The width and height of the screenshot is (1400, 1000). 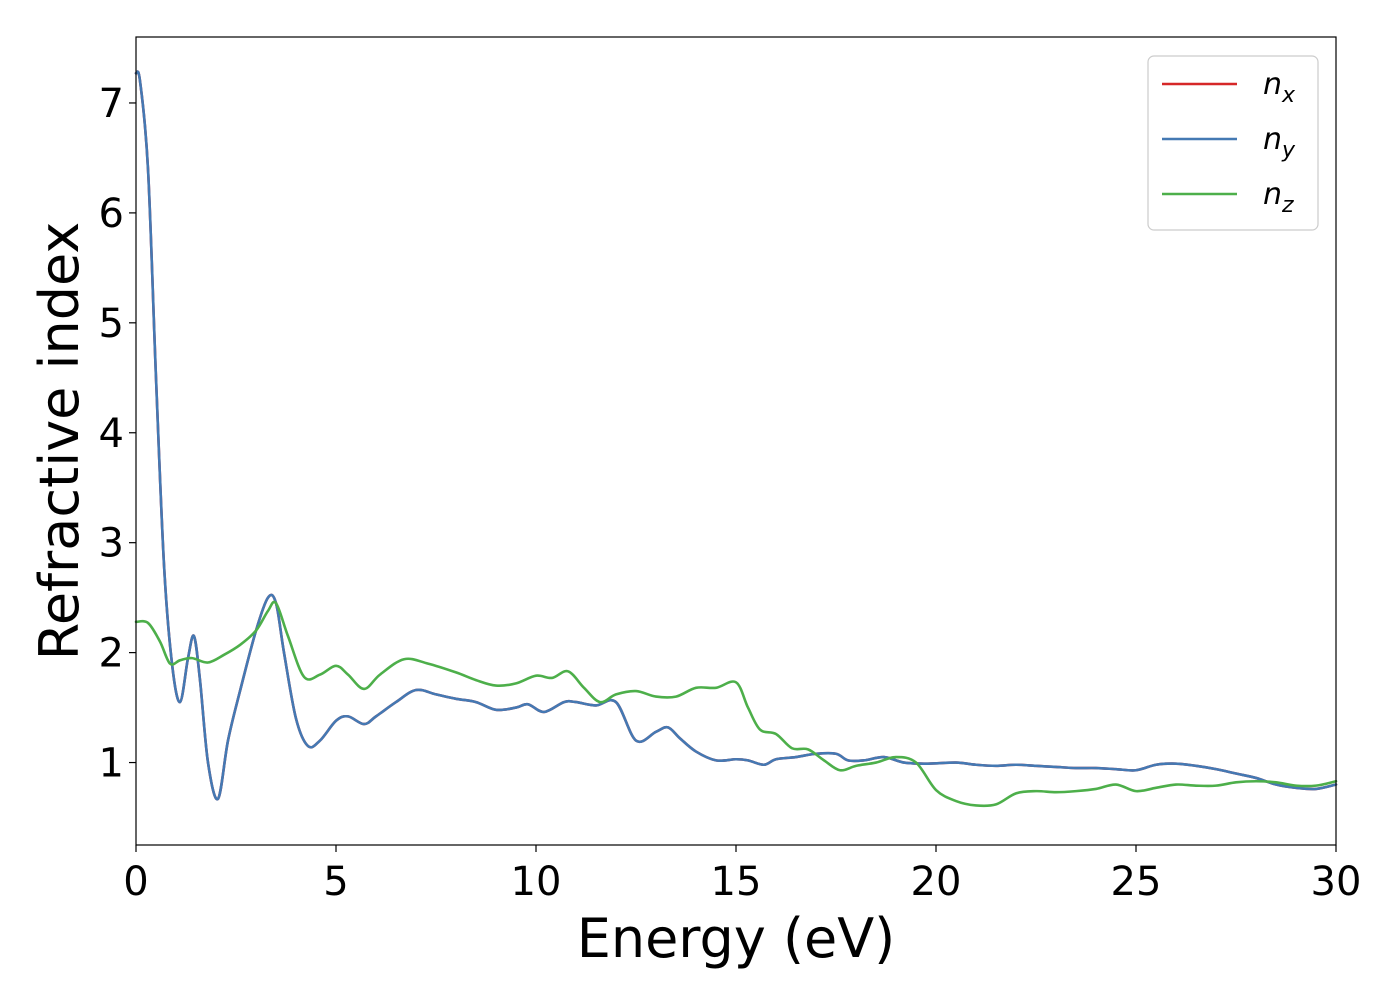 I want to click on legend-box, so click(x=1233, y=143).